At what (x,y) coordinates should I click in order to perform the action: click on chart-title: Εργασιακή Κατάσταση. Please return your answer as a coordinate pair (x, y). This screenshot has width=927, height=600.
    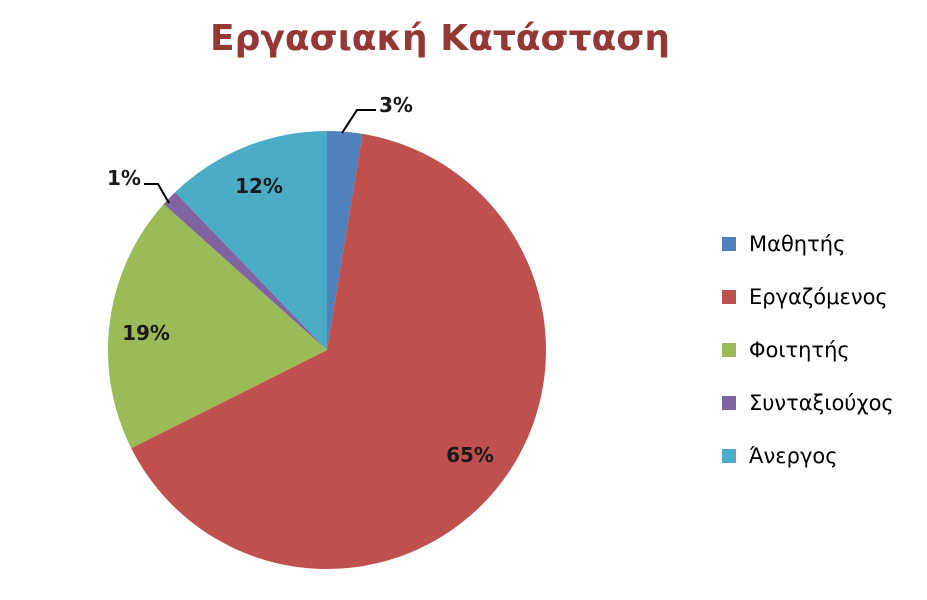
    Looking at the image, I should click on (440, 38).